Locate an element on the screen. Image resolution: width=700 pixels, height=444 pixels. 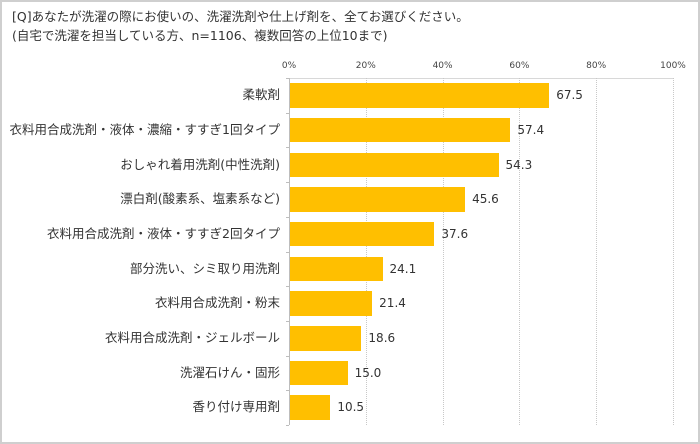
category-label: 洗濯石けん・固形 is located at coordinates (229, 372).